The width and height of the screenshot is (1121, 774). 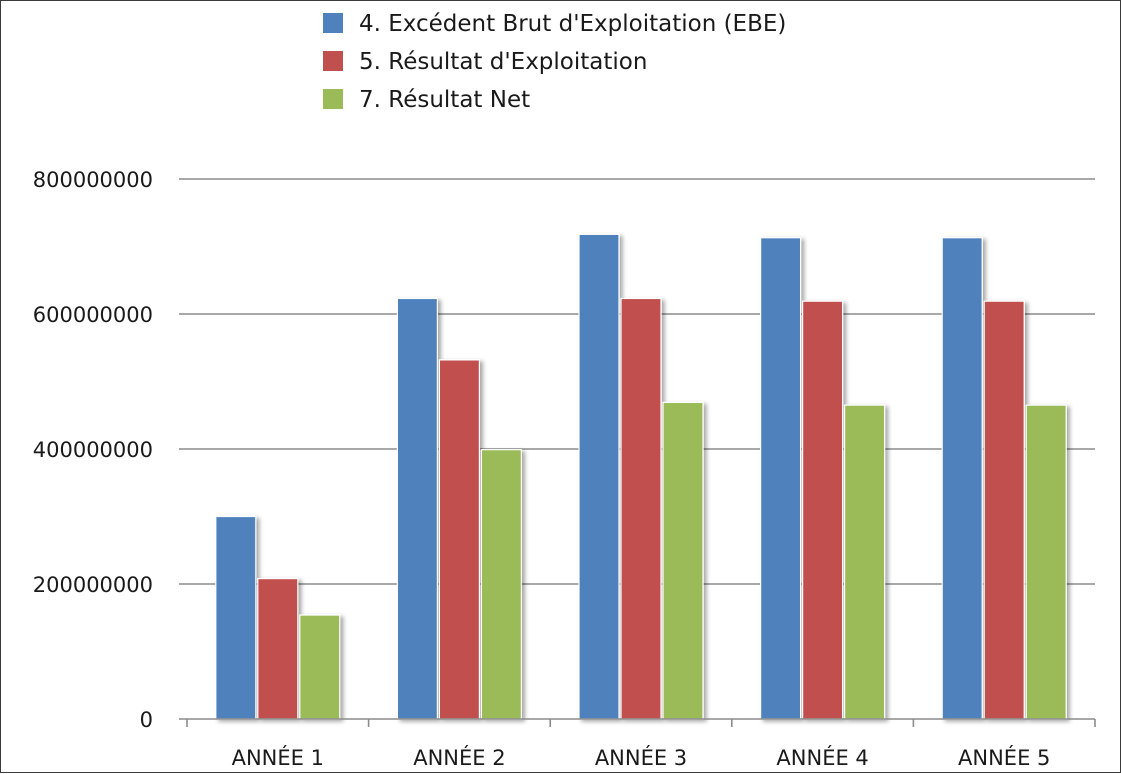 What do you see at coordinates (278, 757) in the screenshot?
I see `x-tick-label-1: ANNÉE 1` at bounding box center [278, 757].